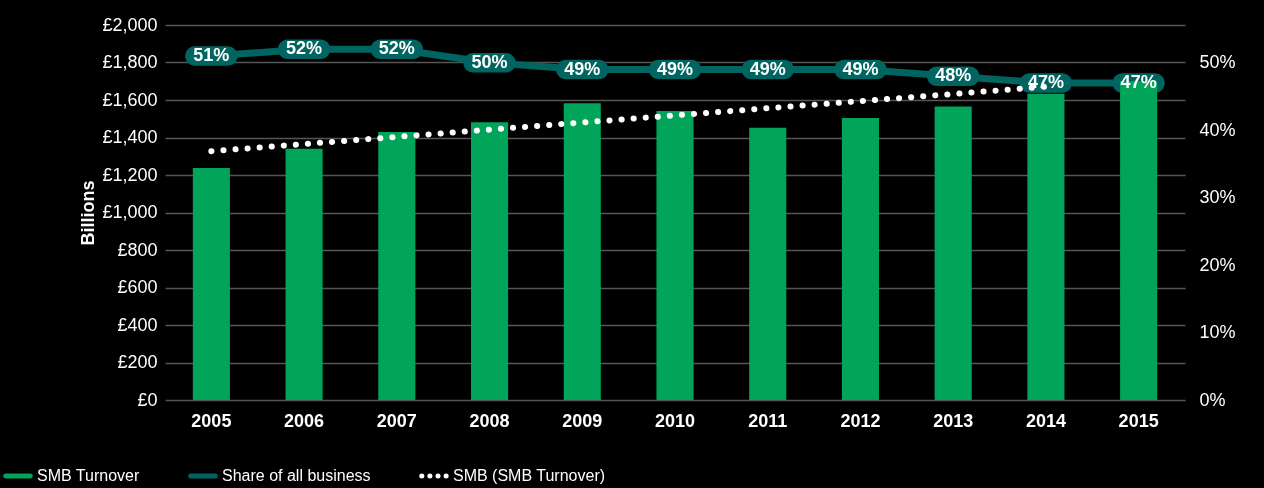 Image resolution: width=1264 pixels, height=488 pixels. Describe the element at coordinates (130, 137) in the screenshot. I see `y-tick-label: £1,400` at that location.